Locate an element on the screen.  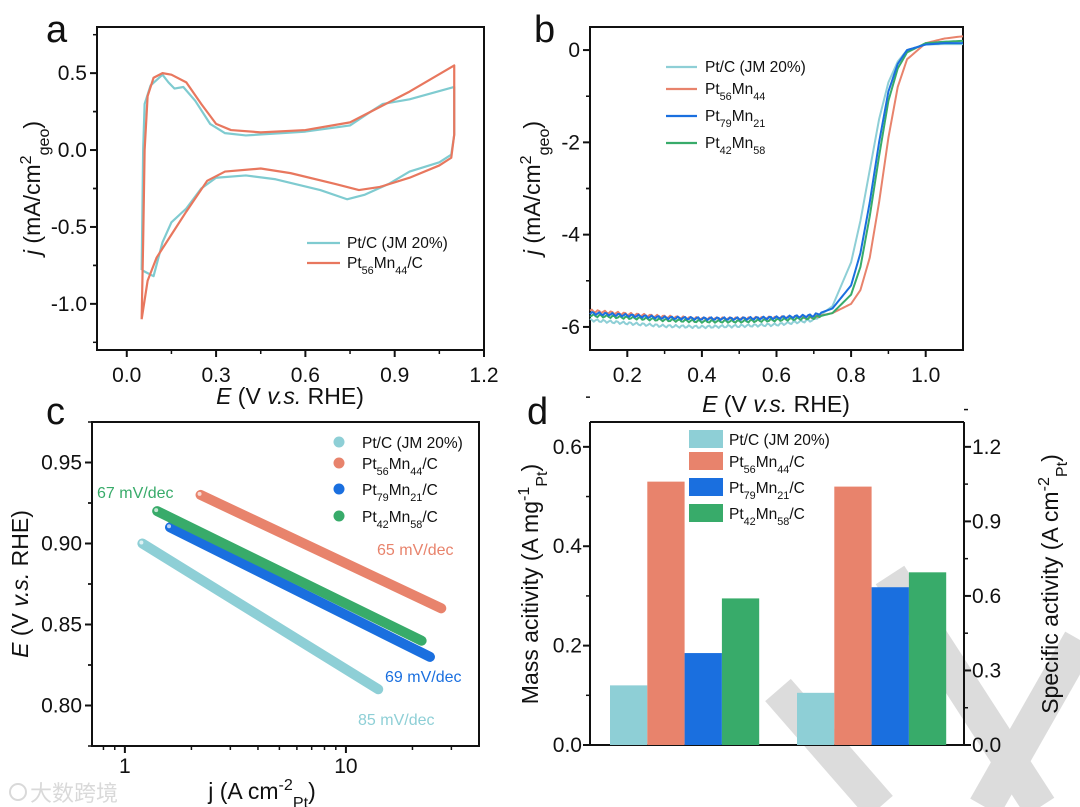
y2-tick-label: 0.0 is located at coordinates (986, 745).